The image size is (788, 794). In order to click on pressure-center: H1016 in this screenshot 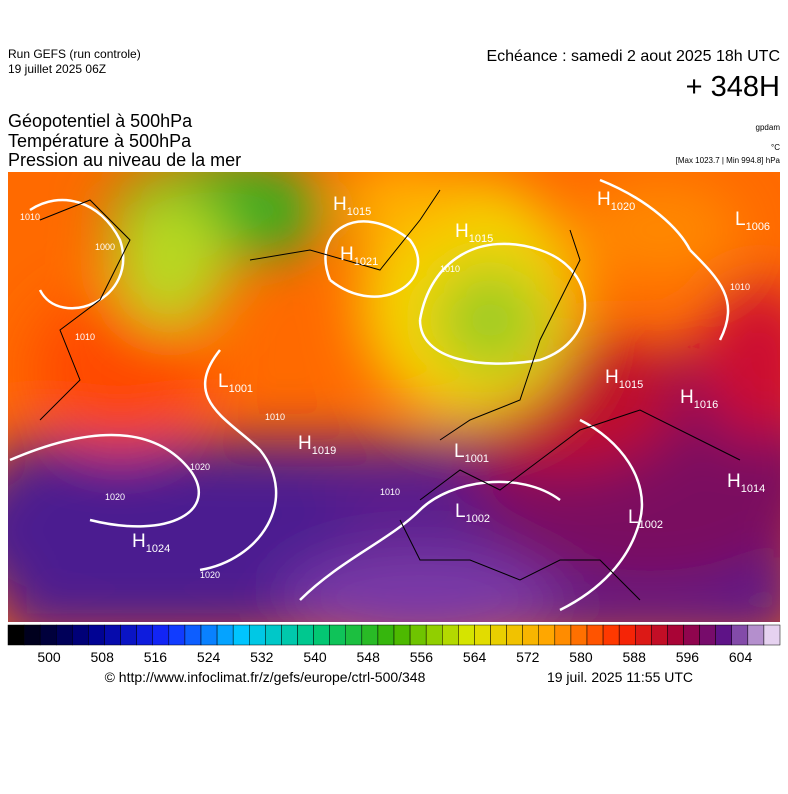, I will do `click(699, 399)`.